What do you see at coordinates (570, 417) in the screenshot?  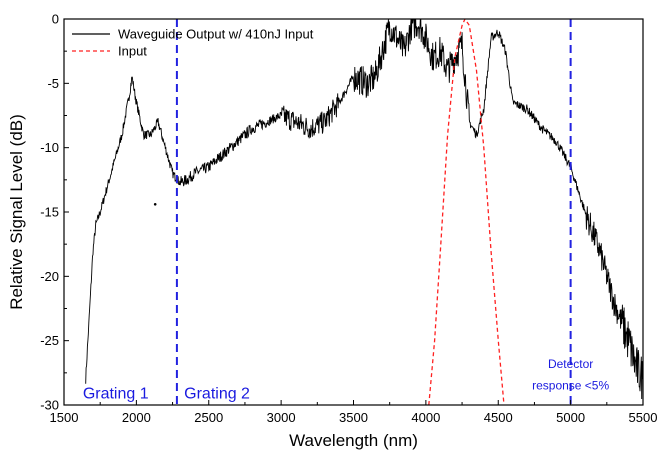 I see `x-tick-label: 5000` at bounding box center [570, 417].